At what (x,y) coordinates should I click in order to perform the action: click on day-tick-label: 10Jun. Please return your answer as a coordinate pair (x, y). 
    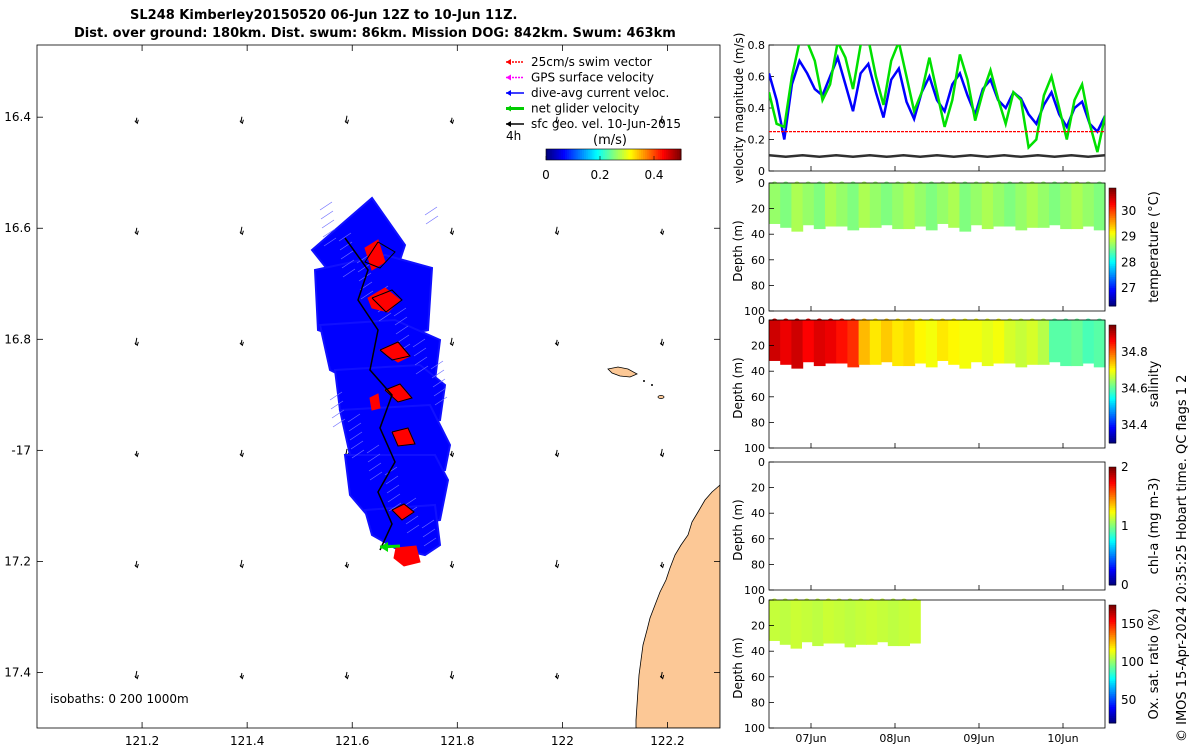
    Looking at the image, I should click on (1062, 738).